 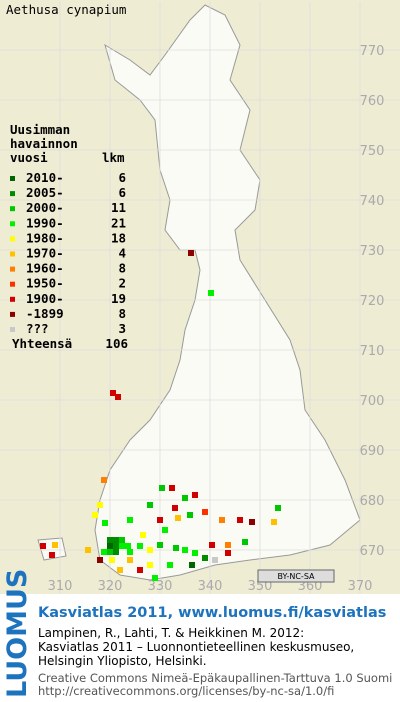 I want to click on legend-heading: Uusimman, so click(x=40, y=129).